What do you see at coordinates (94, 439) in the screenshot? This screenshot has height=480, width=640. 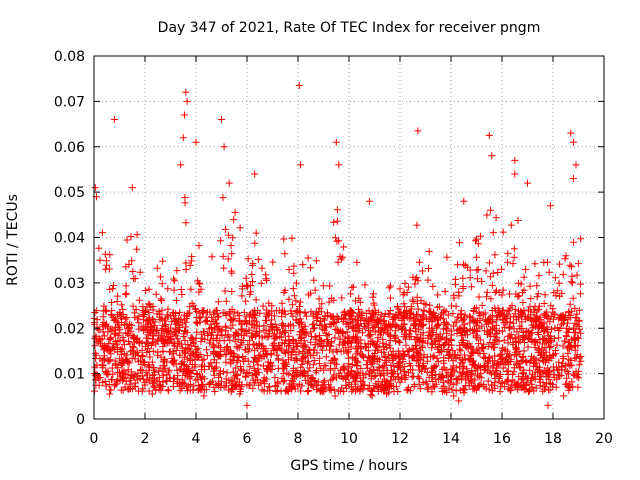 I see `x-tick-label: 0` at bounding box center [94, 439].